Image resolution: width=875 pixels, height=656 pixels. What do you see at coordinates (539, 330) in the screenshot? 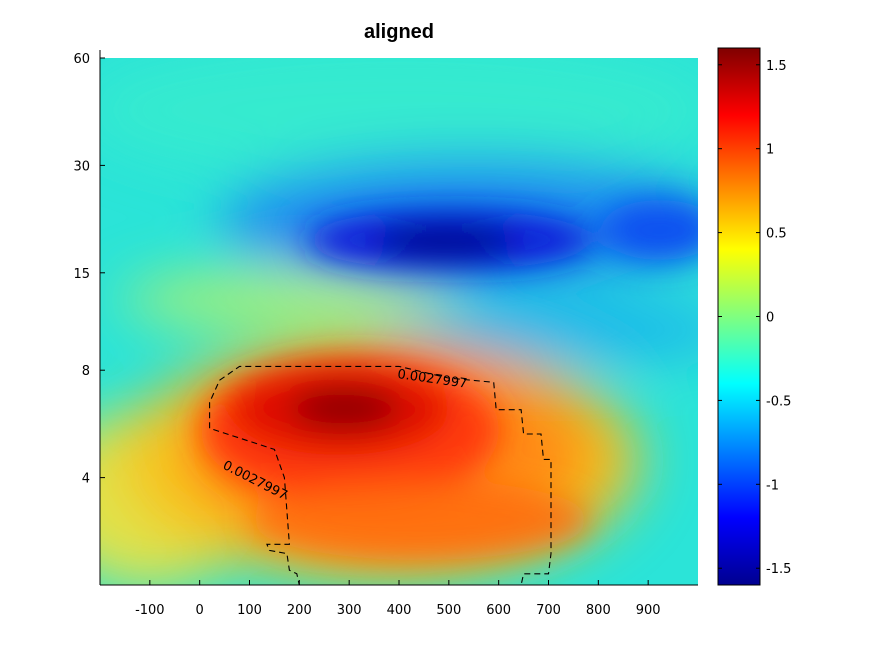
I see `field-blue-band` at bounding box center [539, 330].